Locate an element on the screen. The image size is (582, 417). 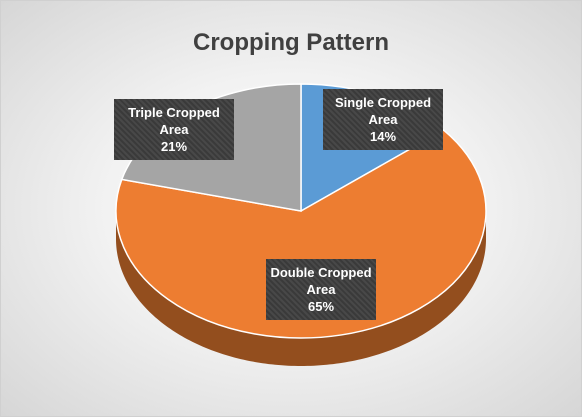
label-category: Double Cropped Area is located at coordinates (321, 281).